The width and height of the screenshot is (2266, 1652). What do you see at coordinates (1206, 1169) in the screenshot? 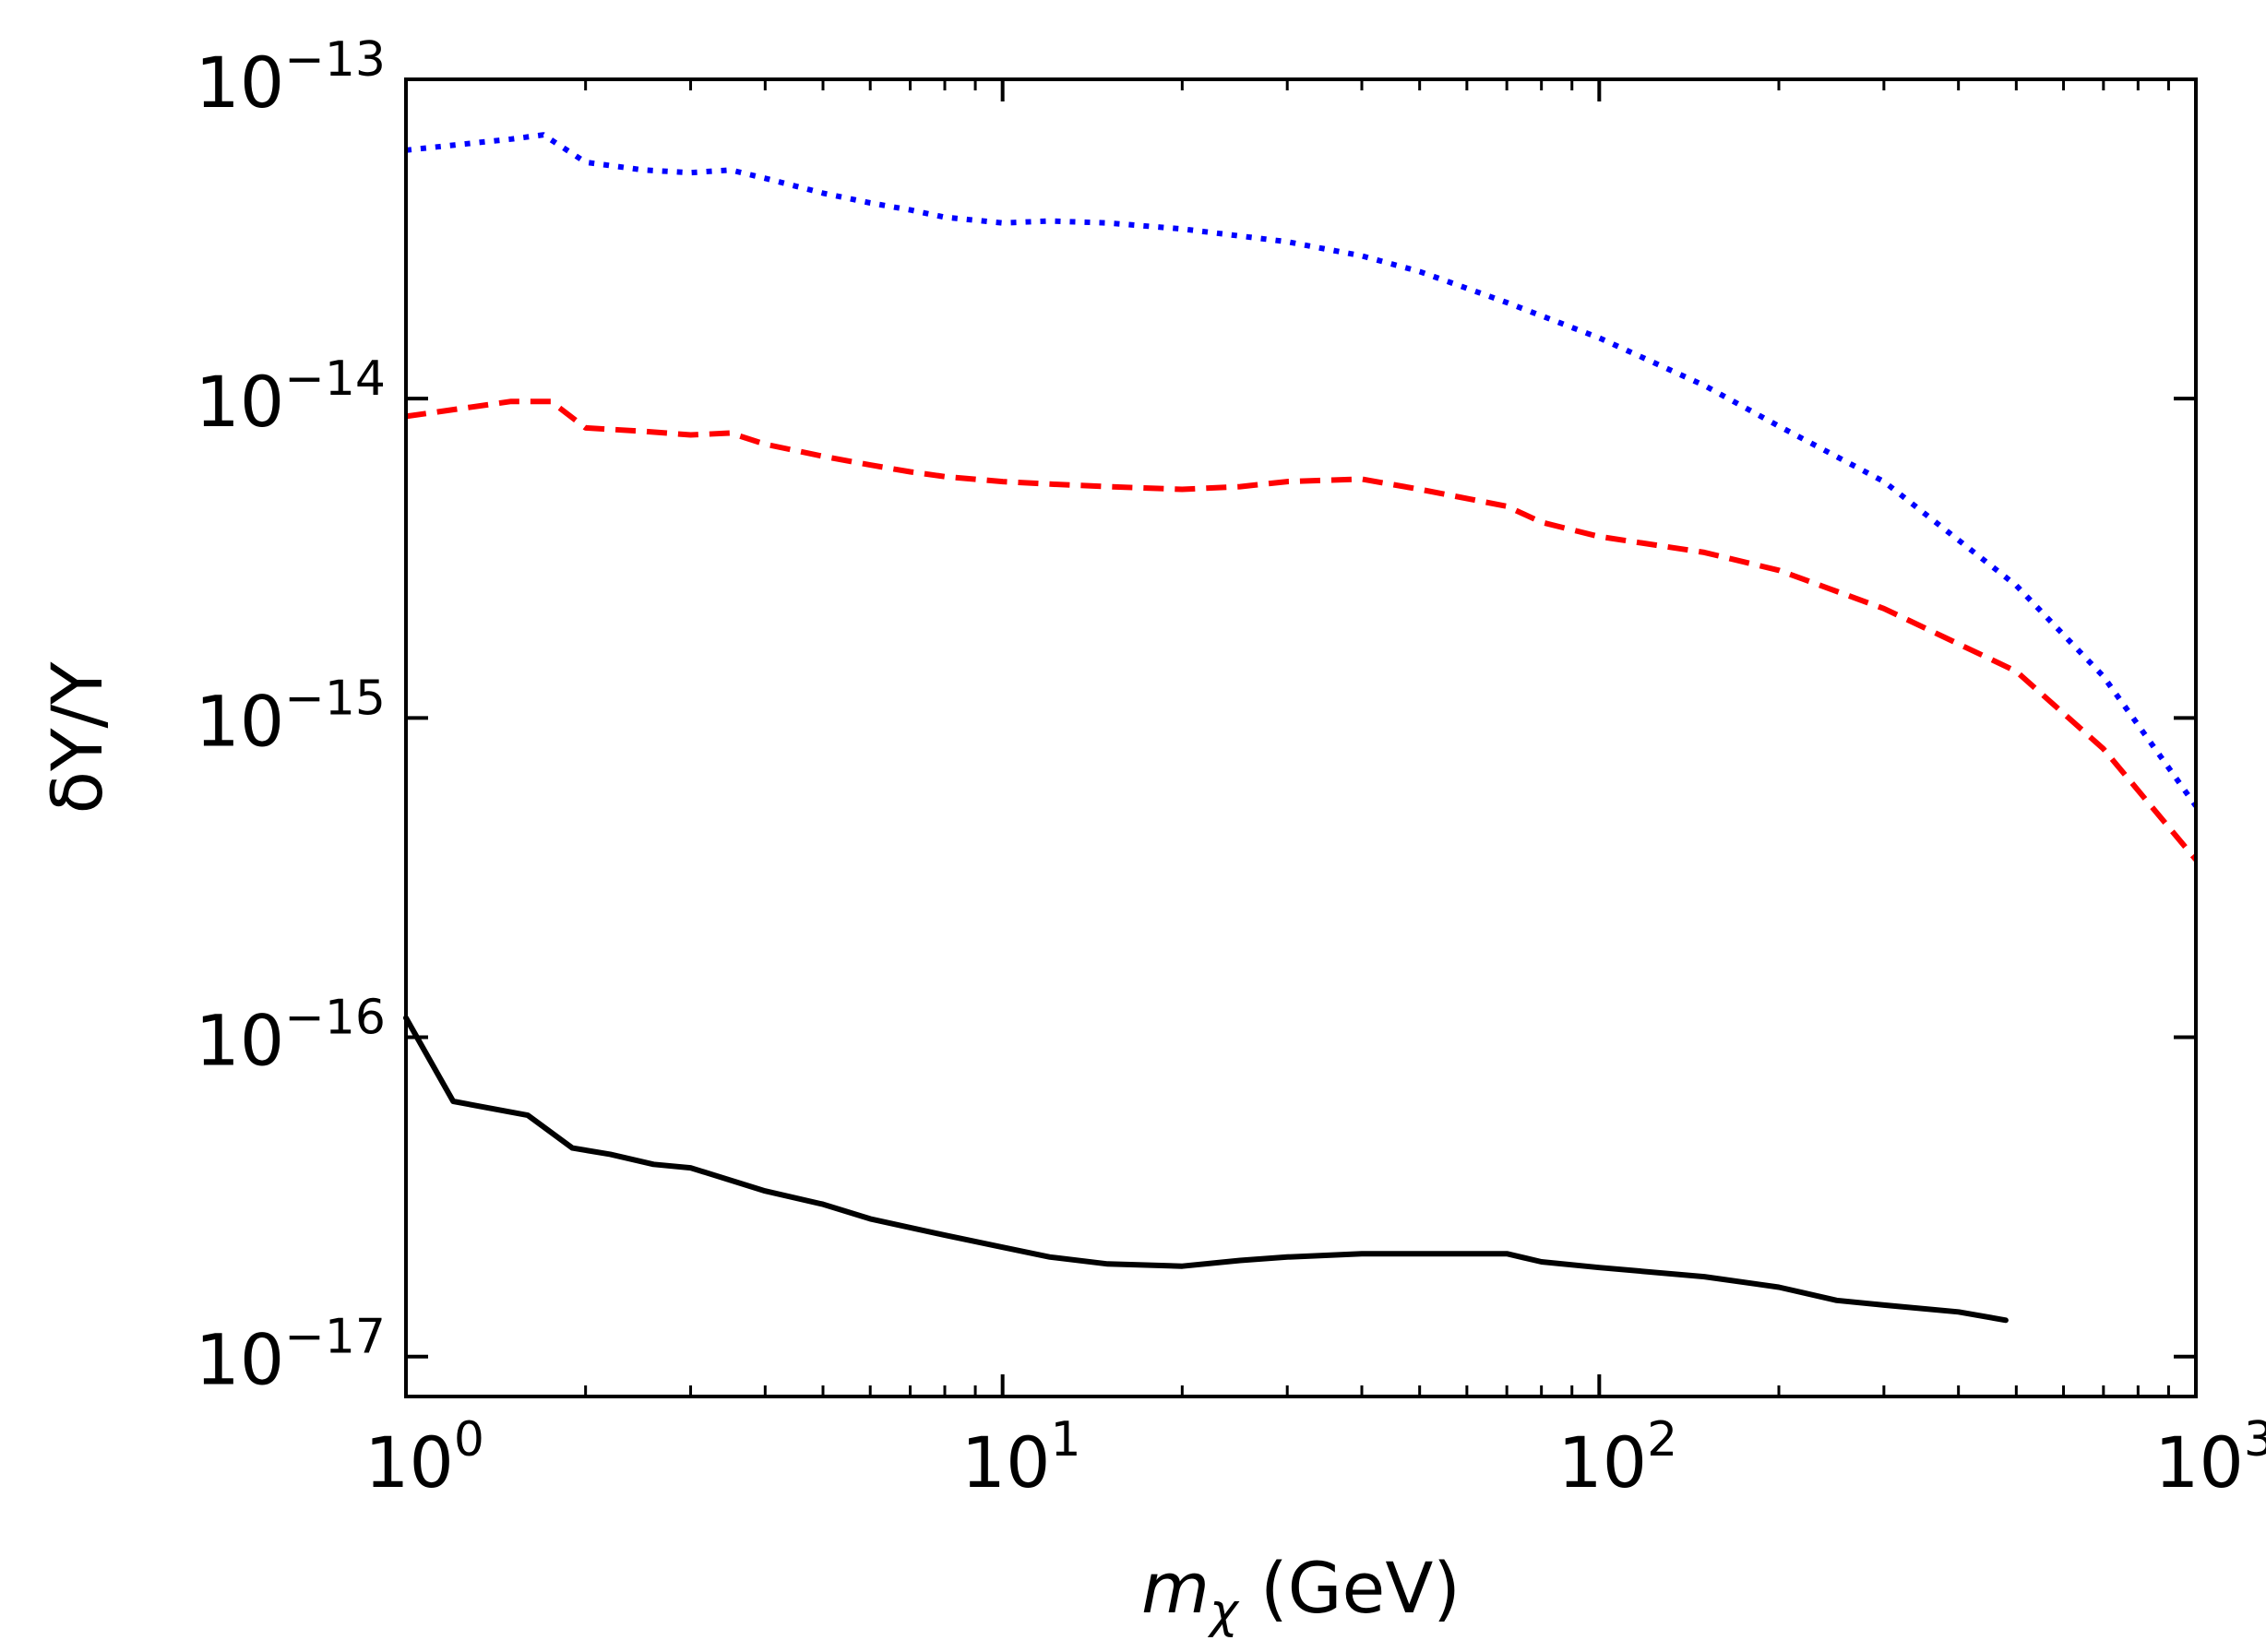
I see `series-line-black-solid` at bounding box center [1206, 1169].